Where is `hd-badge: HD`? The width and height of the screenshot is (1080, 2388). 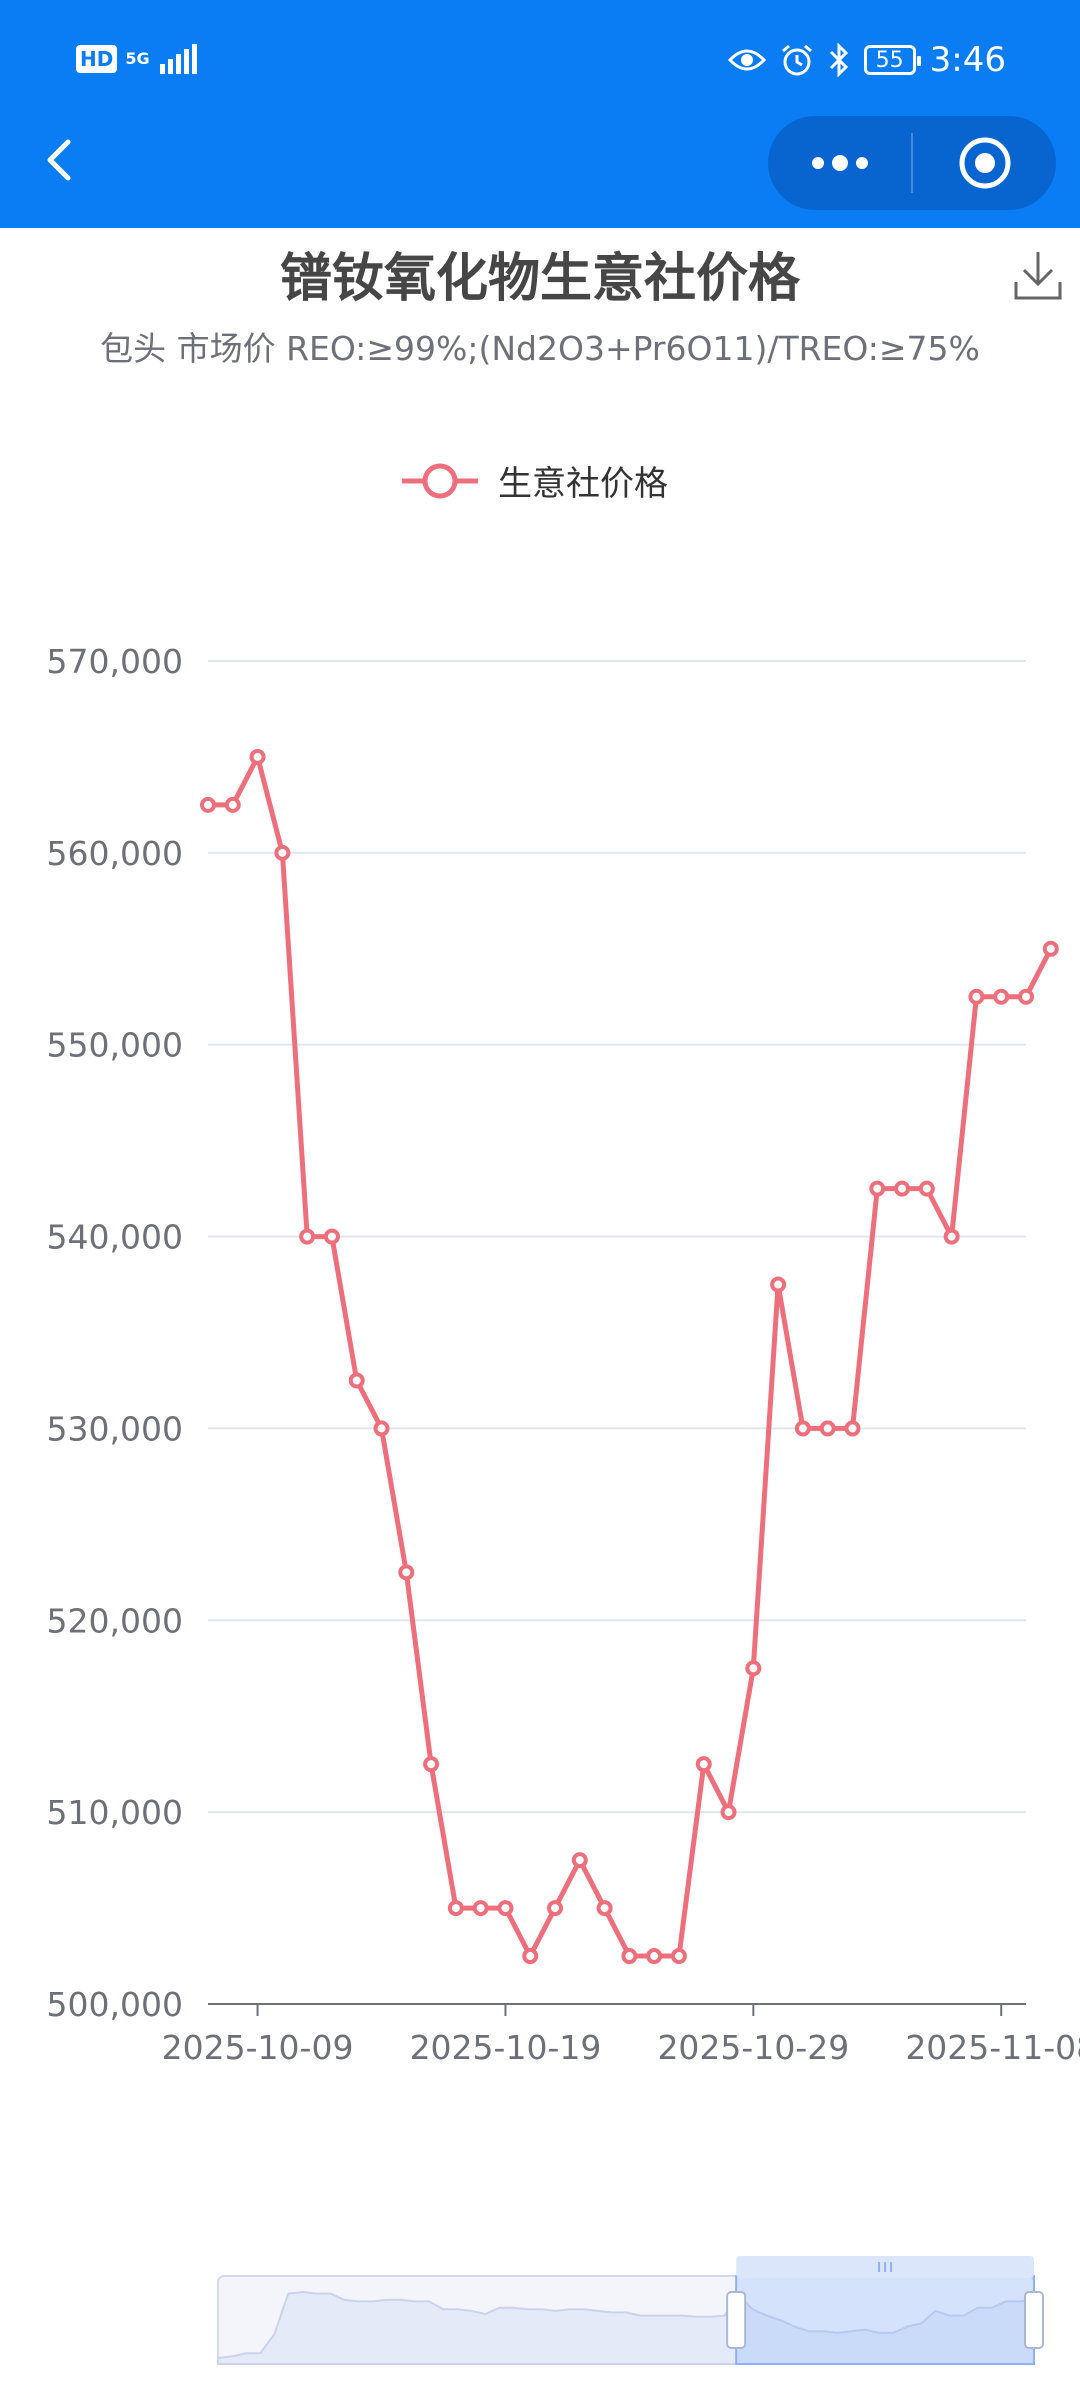
hd-badge: HD is located at coordinates (97, 59).